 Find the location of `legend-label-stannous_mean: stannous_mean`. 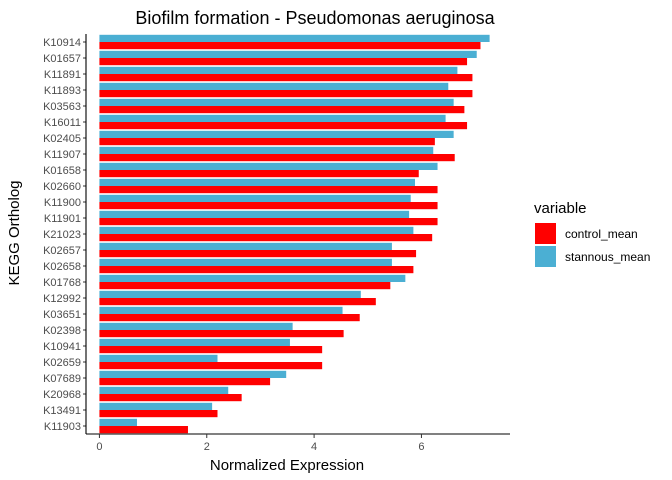

legend-label-stannous_mean: stannous_mean is located at coordinates (607, 257).